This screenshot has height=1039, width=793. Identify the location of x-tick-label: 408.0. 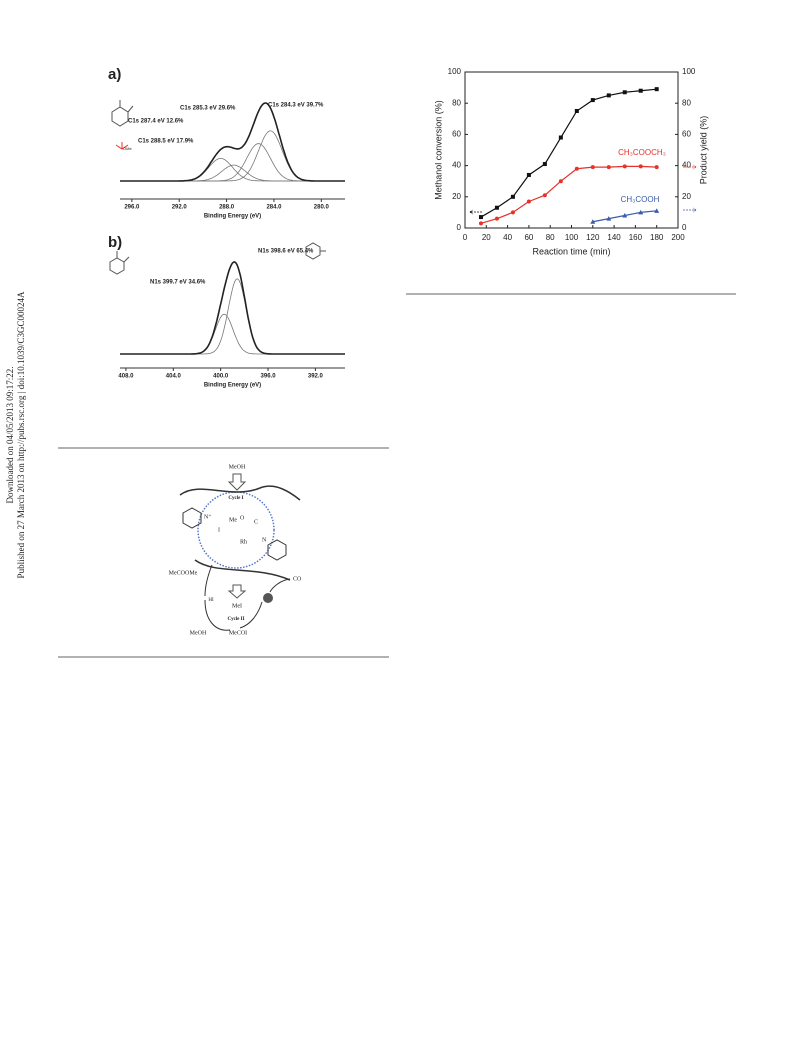
(126, 377).